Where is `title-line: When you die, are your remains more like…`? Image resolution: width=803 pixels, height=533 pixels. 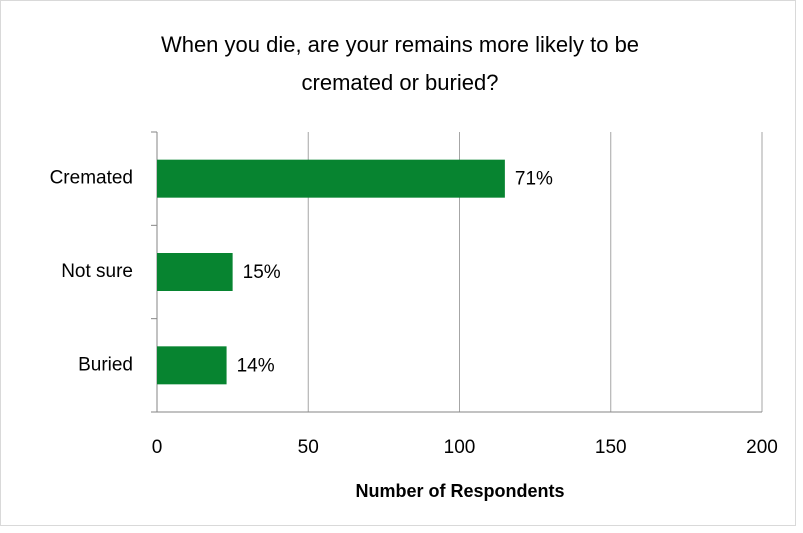 title-line: When you die, are your remains more like… is located at coordinates (400, 44).